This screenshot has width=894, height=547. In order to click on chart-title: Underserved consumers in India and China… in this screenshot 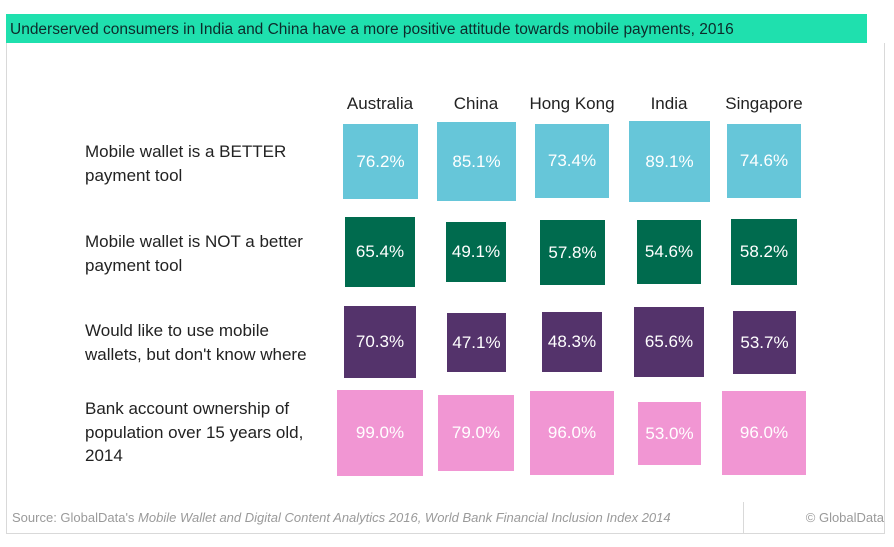, I will do `click(436, 28)`.